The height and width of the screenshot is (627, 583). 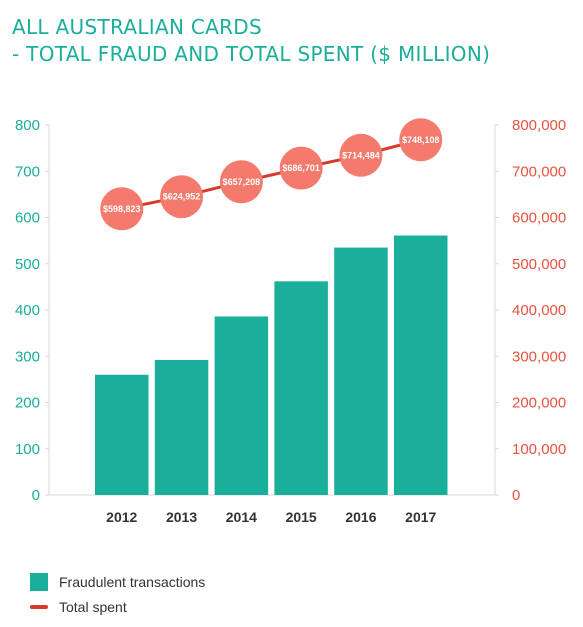 I want to click on right-tick-label: 0, so click(x=516, y=495).